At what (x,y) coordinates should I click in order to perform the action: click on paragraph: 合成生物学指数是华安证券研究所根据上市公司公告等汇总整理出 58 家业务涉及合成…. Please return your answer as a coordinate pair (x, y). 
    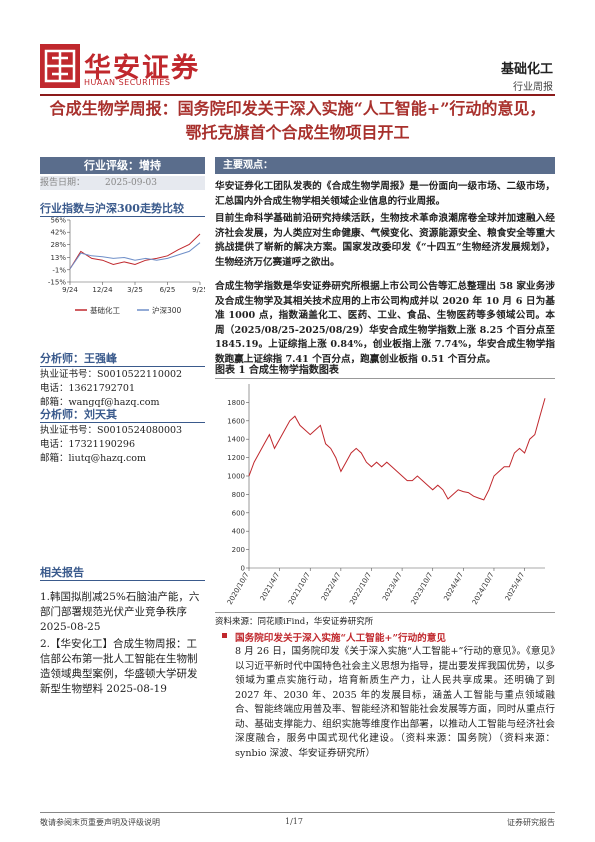
    Looking at the image, I should click on (385, 323).